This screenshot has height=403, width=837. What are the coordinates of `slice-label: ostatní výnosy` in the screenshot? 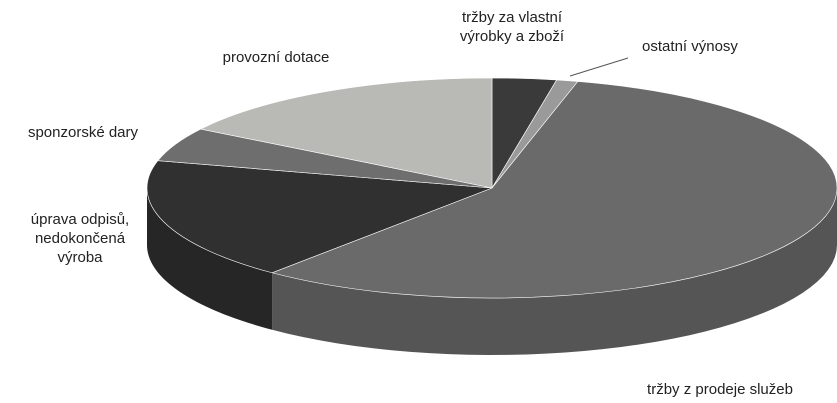 It's located at (690, 46).